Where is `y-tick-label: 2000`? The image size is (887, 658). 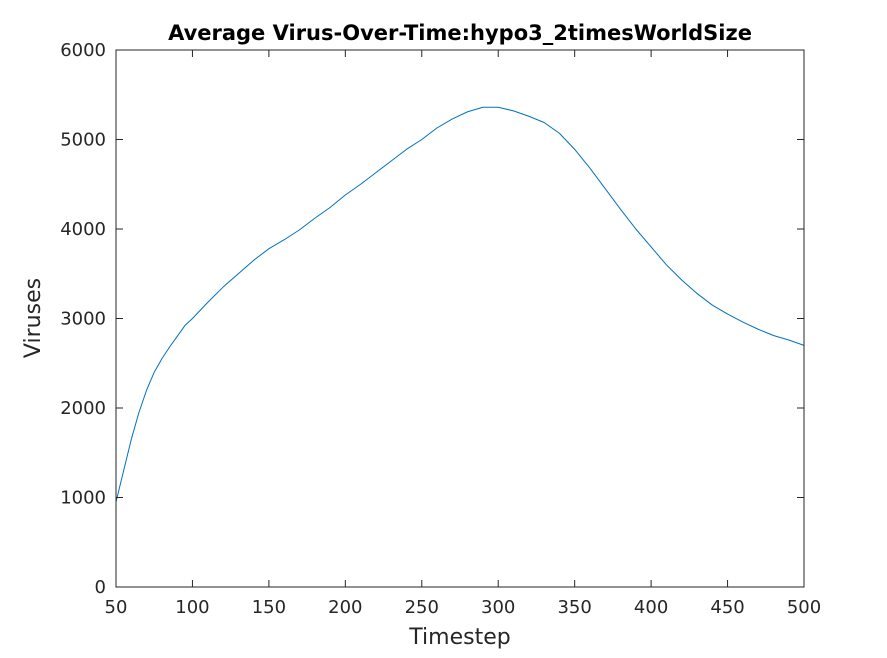
y-tick-label: 2000 is located at coordinates (83, 408).